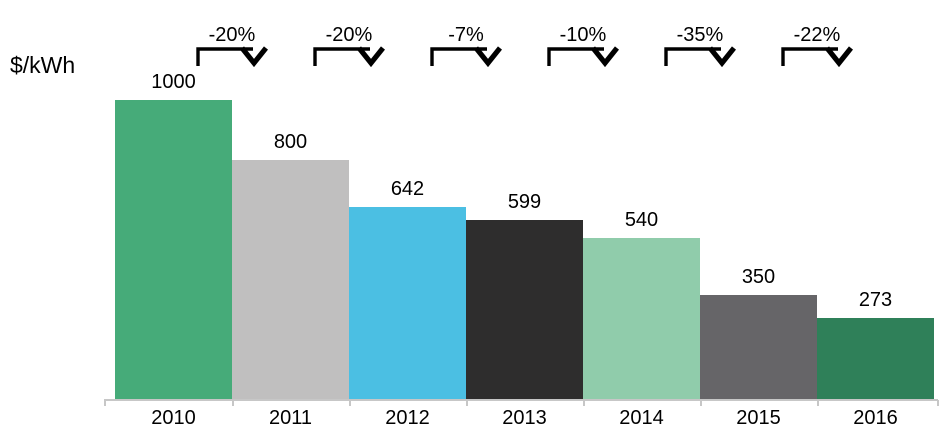 The image size is (947, 445). What do you see at coordinates (466, 35) in the screenshot?
I see `pct-change-label: -7%` at bounding box center [466, 35].